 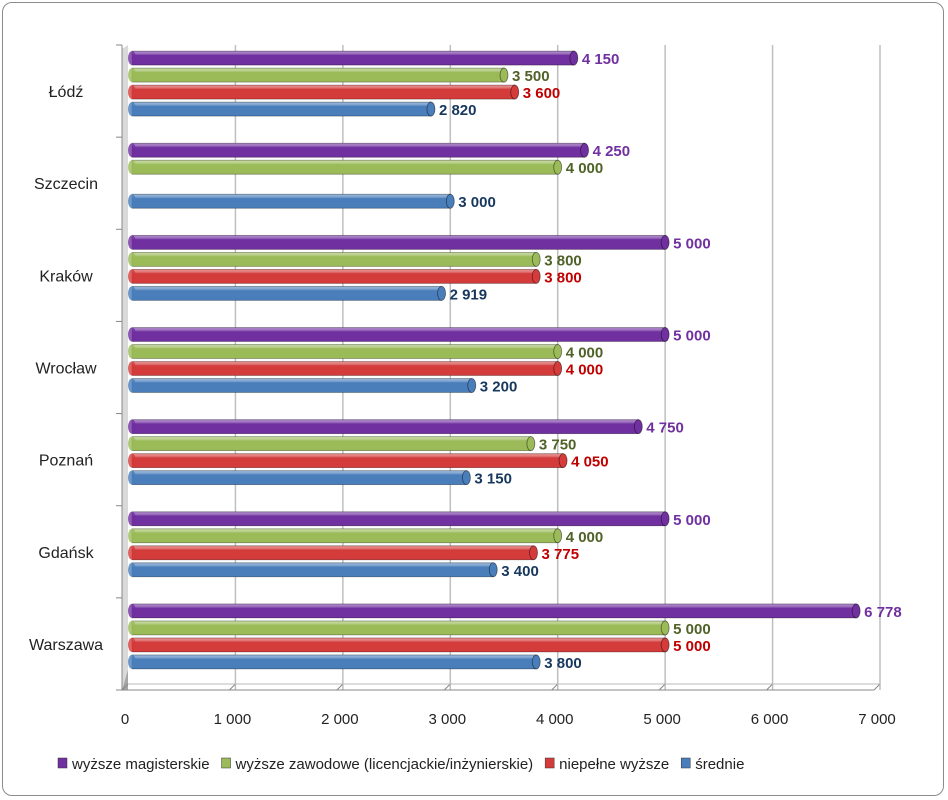 What do you see at coordinates (558, 445) in the screenshot?
I see `data-label: 3 750` at bounding box center [558, 445].